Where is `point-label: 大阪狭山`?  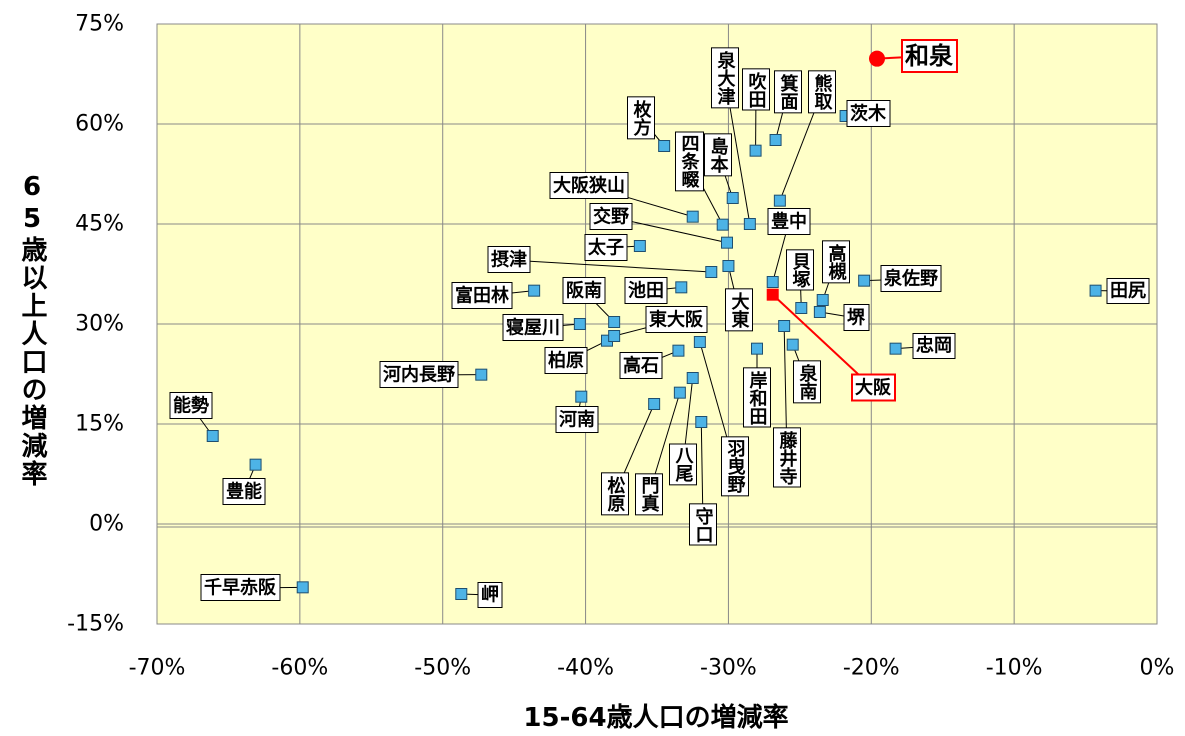
point-label: 大阪狭山 is located at coordinates (589, 186).